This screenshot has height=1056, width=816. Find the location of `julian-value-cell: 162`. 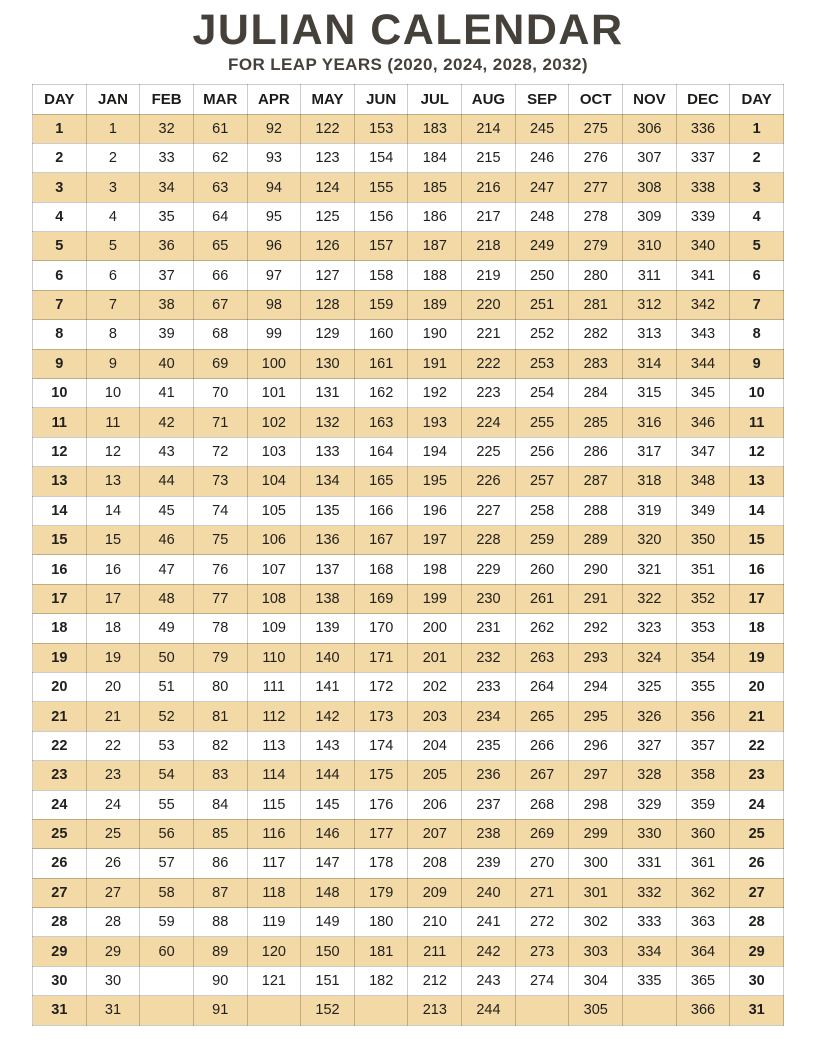

julian-value-cell: 162 is located at coordinates (381, 393).